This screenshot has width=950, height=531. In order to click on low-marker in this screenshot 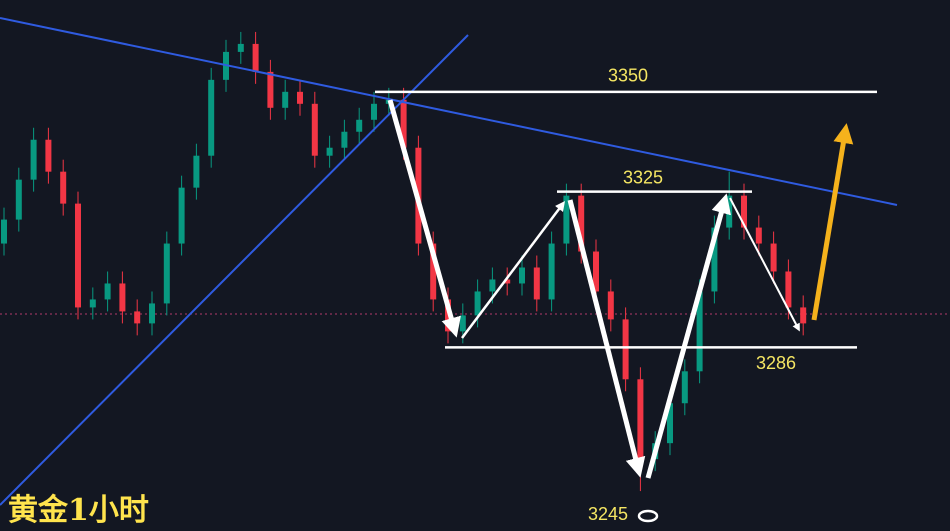, I will do `click(648, 516)`.